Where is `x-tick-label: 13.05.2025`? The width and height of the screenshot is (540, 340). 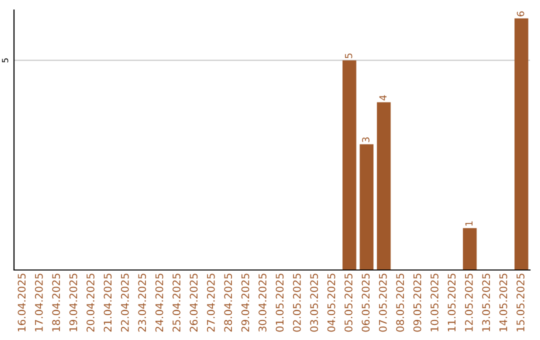
x-tick-label: 13.05.2025 is located at coordinates (486, 303).